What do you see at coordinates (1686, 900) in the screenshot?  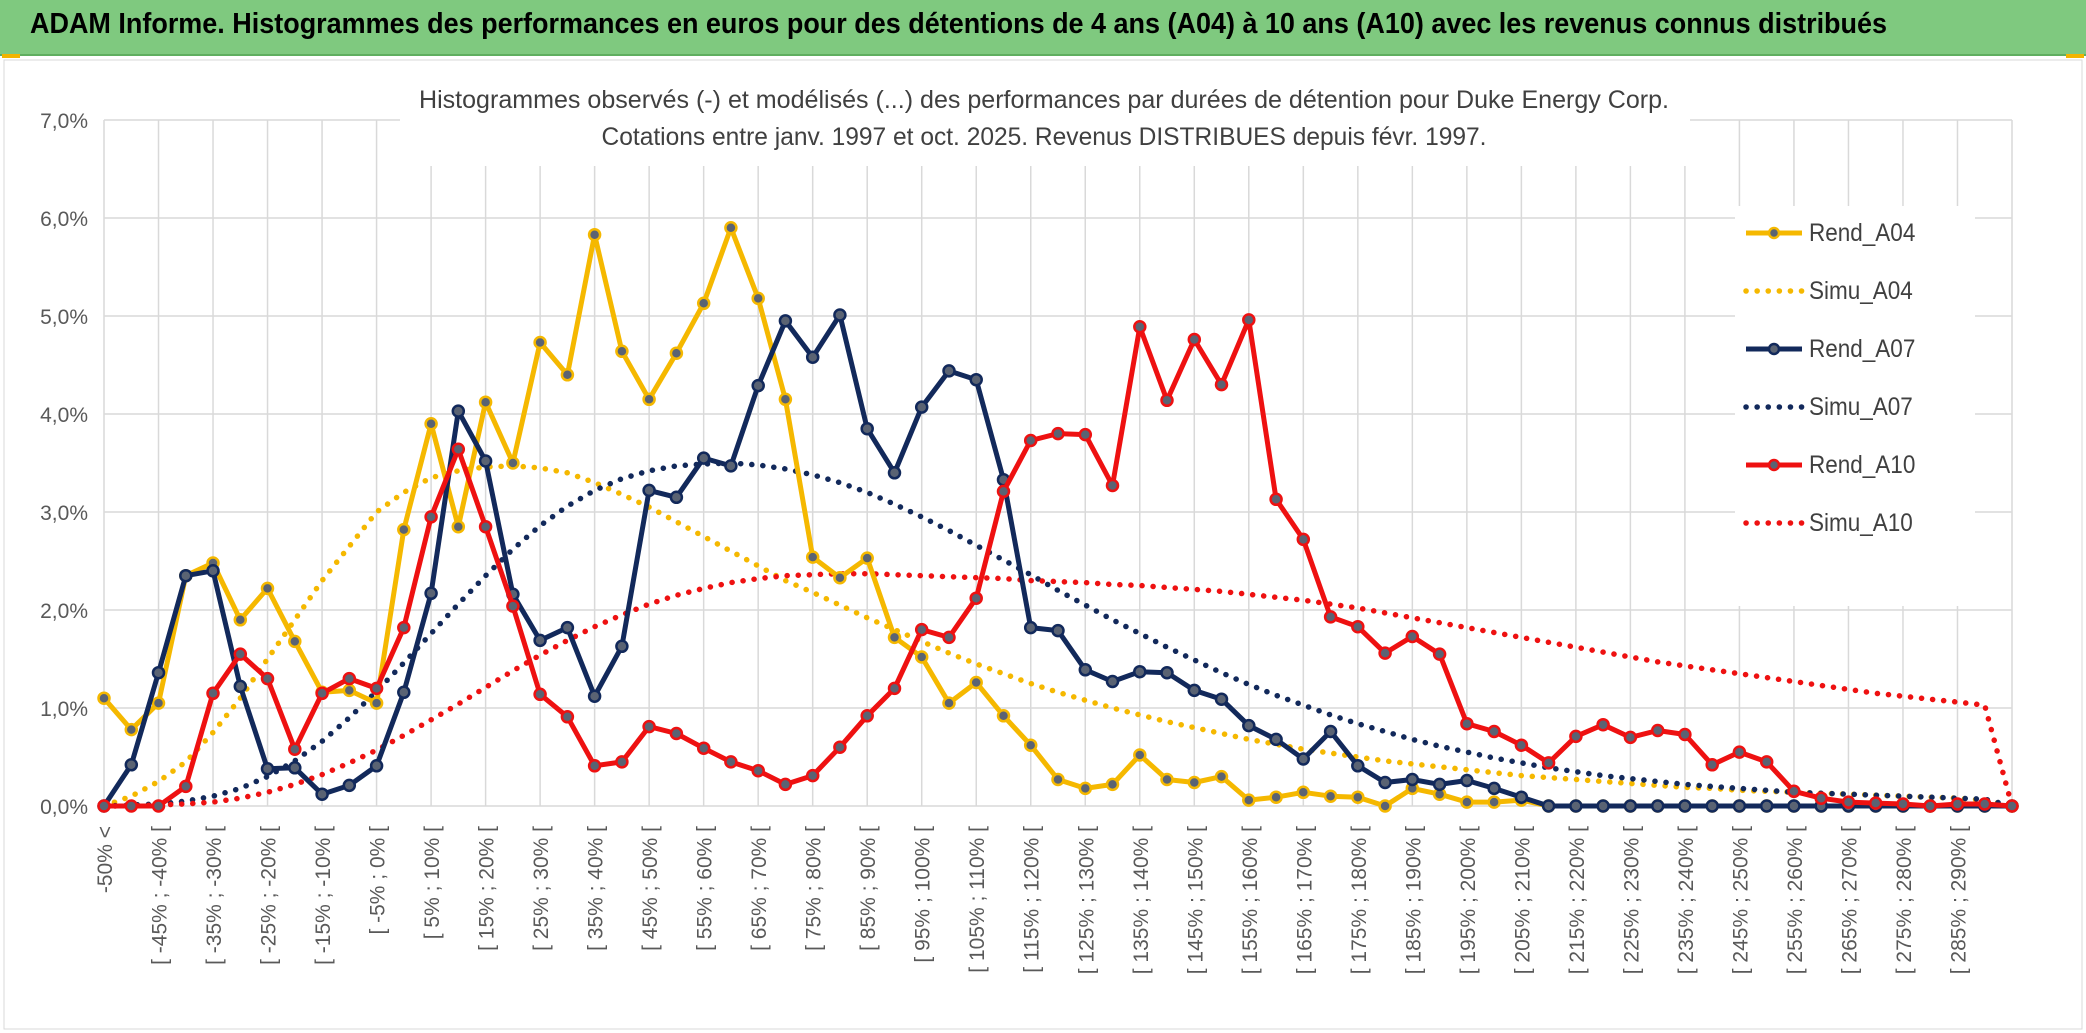 I see `x-tick-label: [ 235% ; 240% [` at bounding box center [1686, 900].